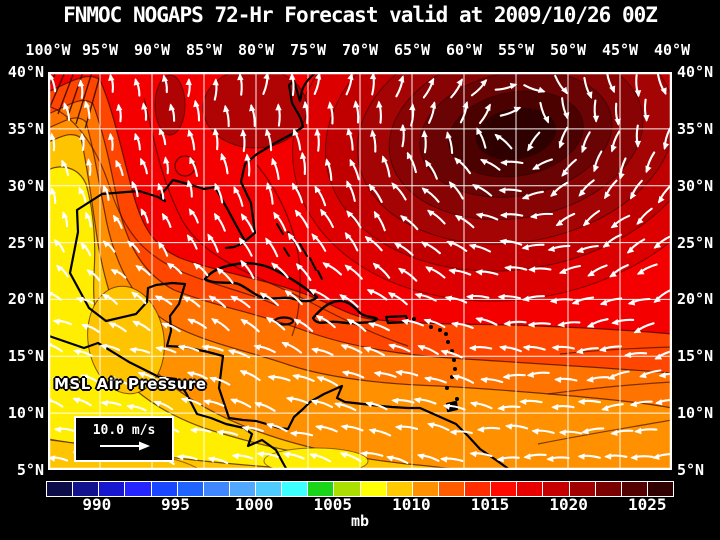  I want to click on wind-speed-value: 10.0 m/s, so click(124, 430).